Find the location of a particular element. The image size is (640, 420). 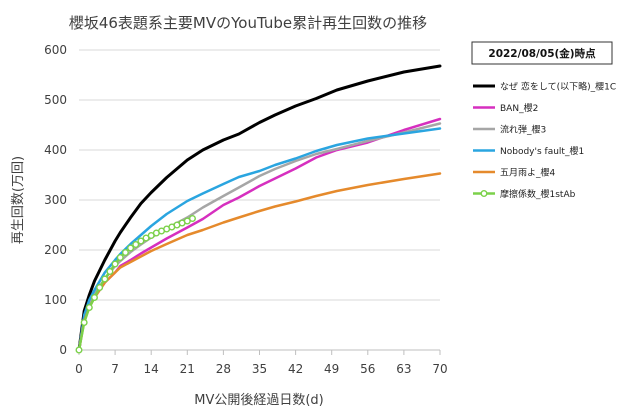

x-tick-label: 21 is located at coordinates (187, 369).